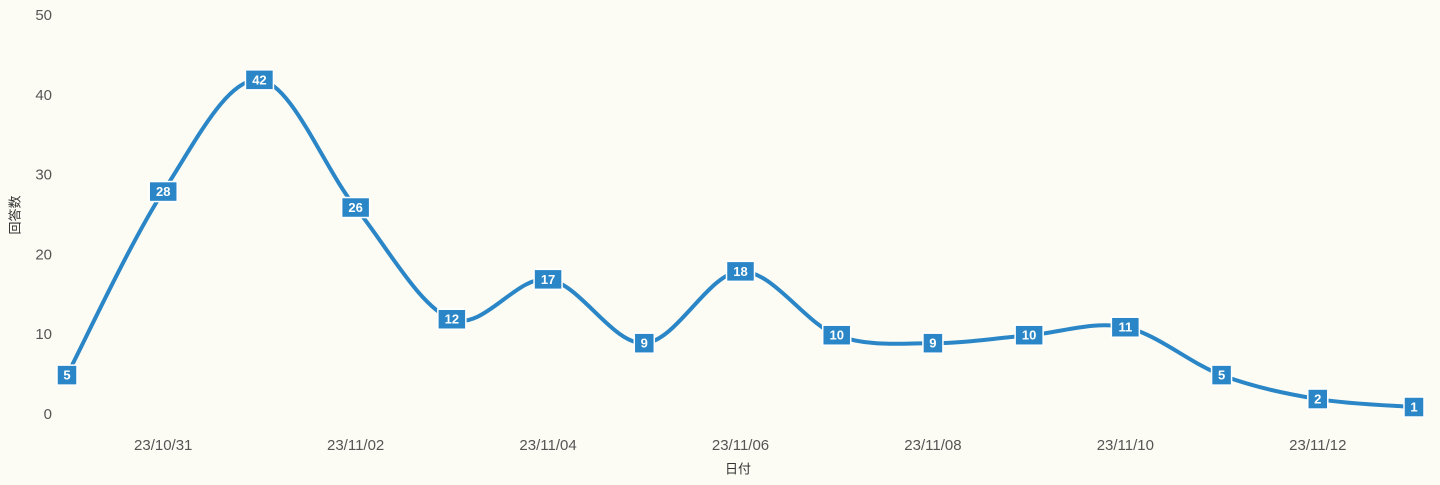 Image resolution: width=1440 pixels, height=485 pixels. I want to click on y-tick-label: 30, so click(43, 175).